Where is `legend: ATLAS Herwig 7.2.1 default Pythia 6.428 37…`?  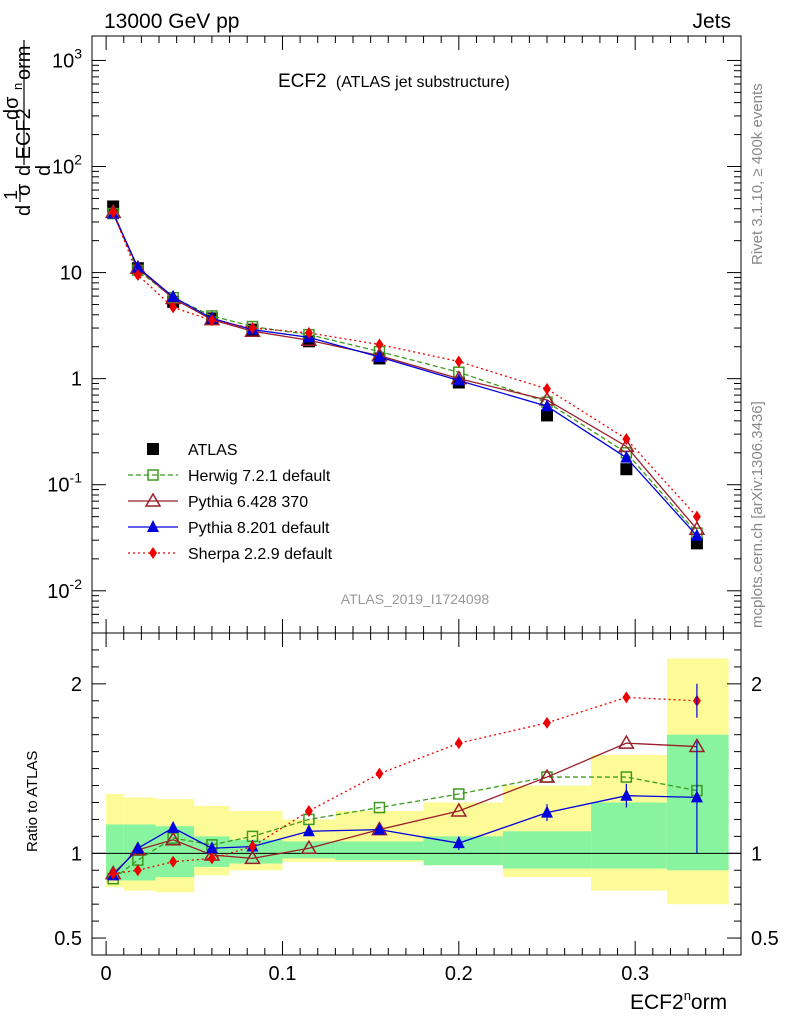 legend: ATLAS Herwig 7.2.1 default Pythia 6.428 37… is located at coordinates (230, 502).